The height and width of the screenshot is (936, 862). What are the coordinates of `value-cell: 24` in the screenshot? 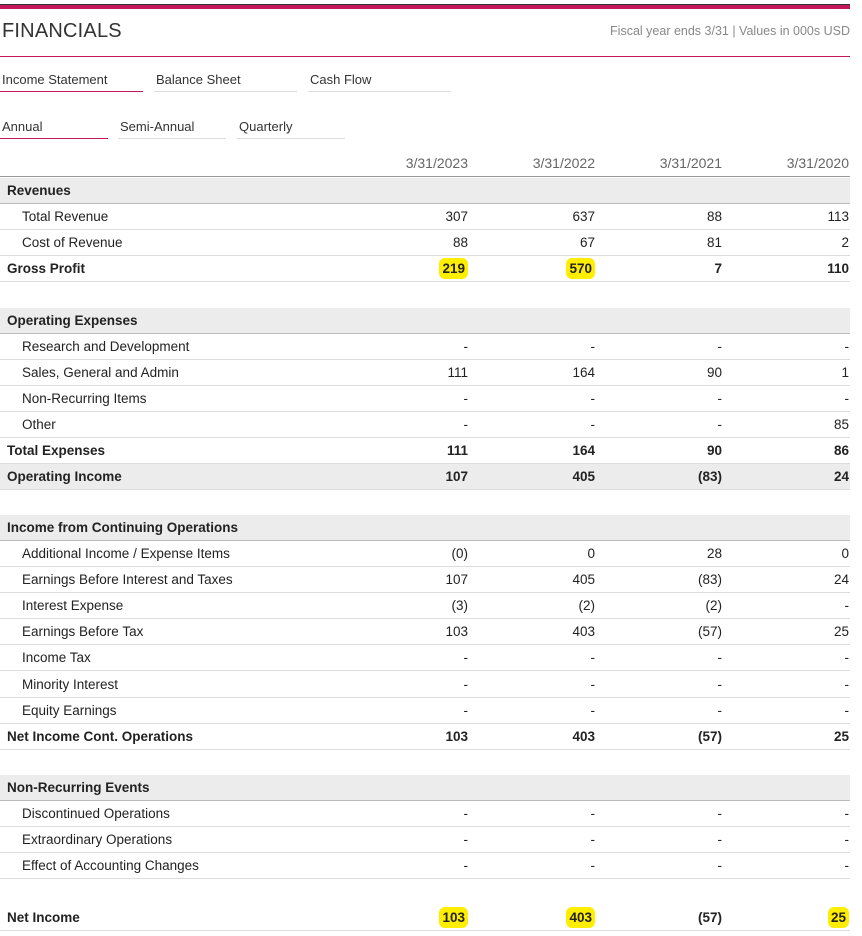 It's located at (789, 579).